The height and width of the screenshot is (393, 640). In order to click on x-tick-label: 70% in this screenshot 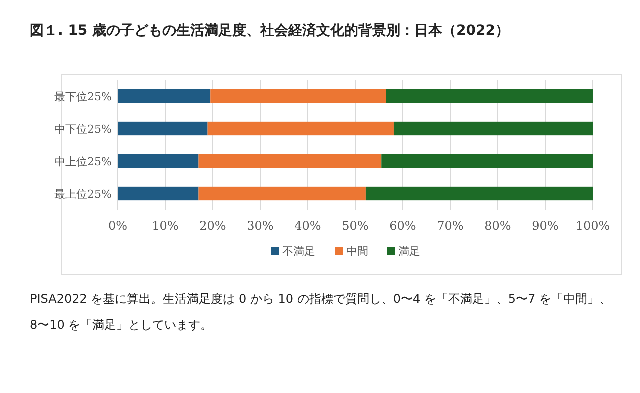, I will do `click(450, 226)`.